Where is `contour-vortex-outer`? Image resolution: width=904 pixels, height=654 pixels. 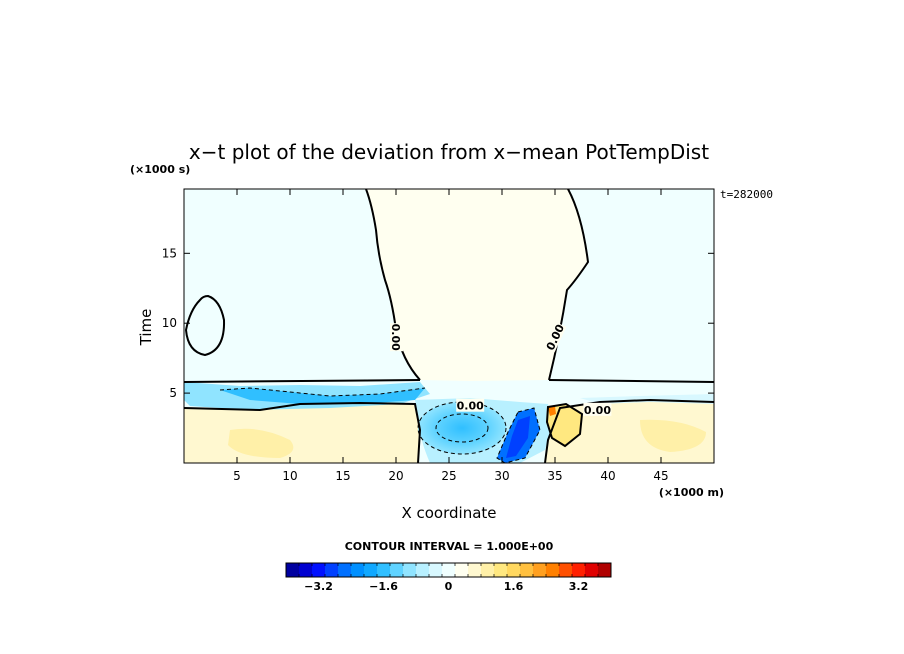 contour-vortex-outer is located at coordinates (462, 428).